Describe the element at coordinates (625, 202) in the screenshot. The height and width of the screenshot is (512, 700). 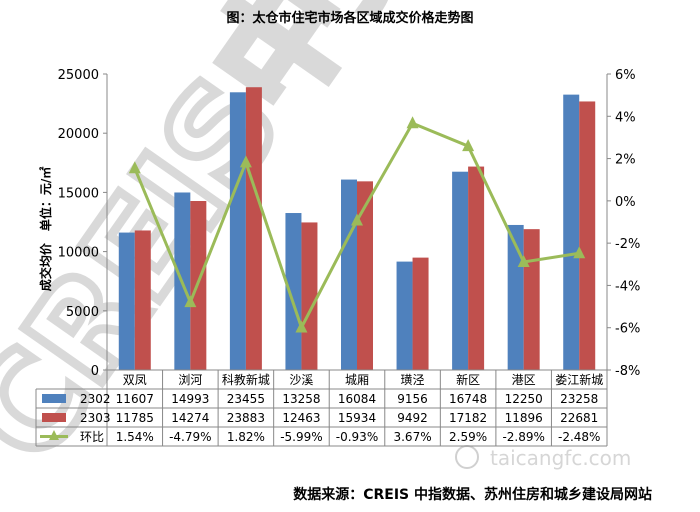
I see `y2-tick-label: 0%` at that location.